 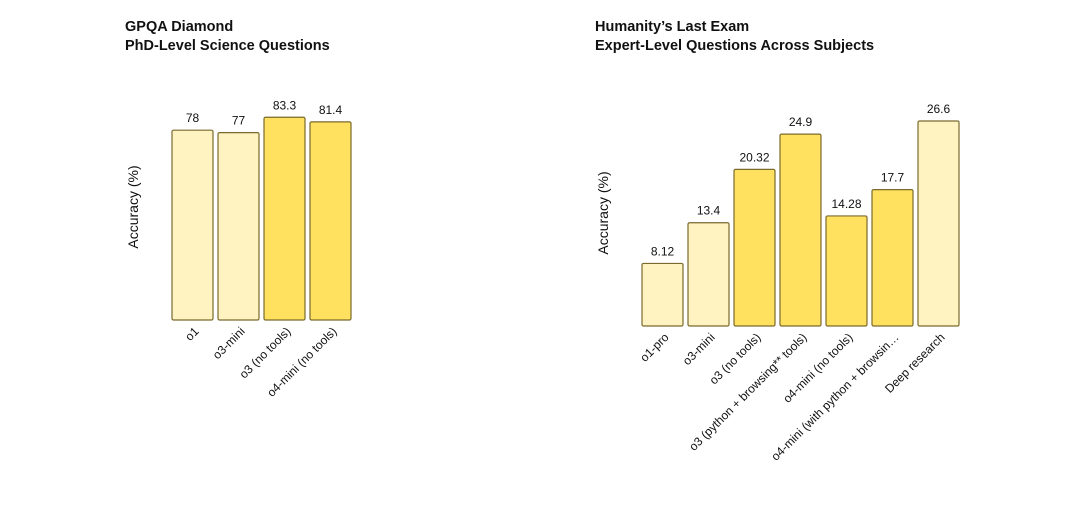 I want to click on gpqa-chart-title: GPQA Diamond PhD-Level Science Questions, so click(x=227, y=37).